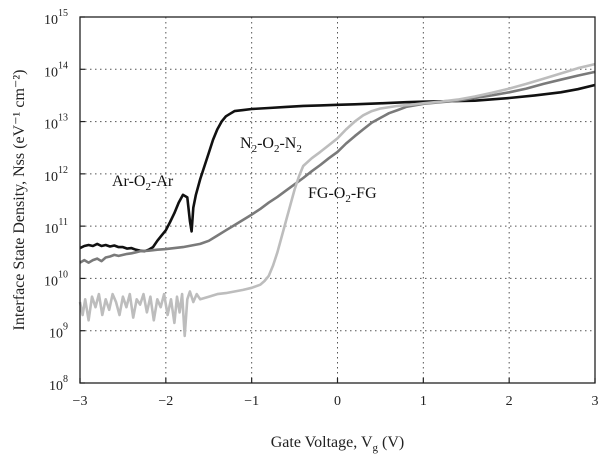  Describe the element at coordinates (337, 401) in the screenshot. I see `x-tick-label: 0` at that location.